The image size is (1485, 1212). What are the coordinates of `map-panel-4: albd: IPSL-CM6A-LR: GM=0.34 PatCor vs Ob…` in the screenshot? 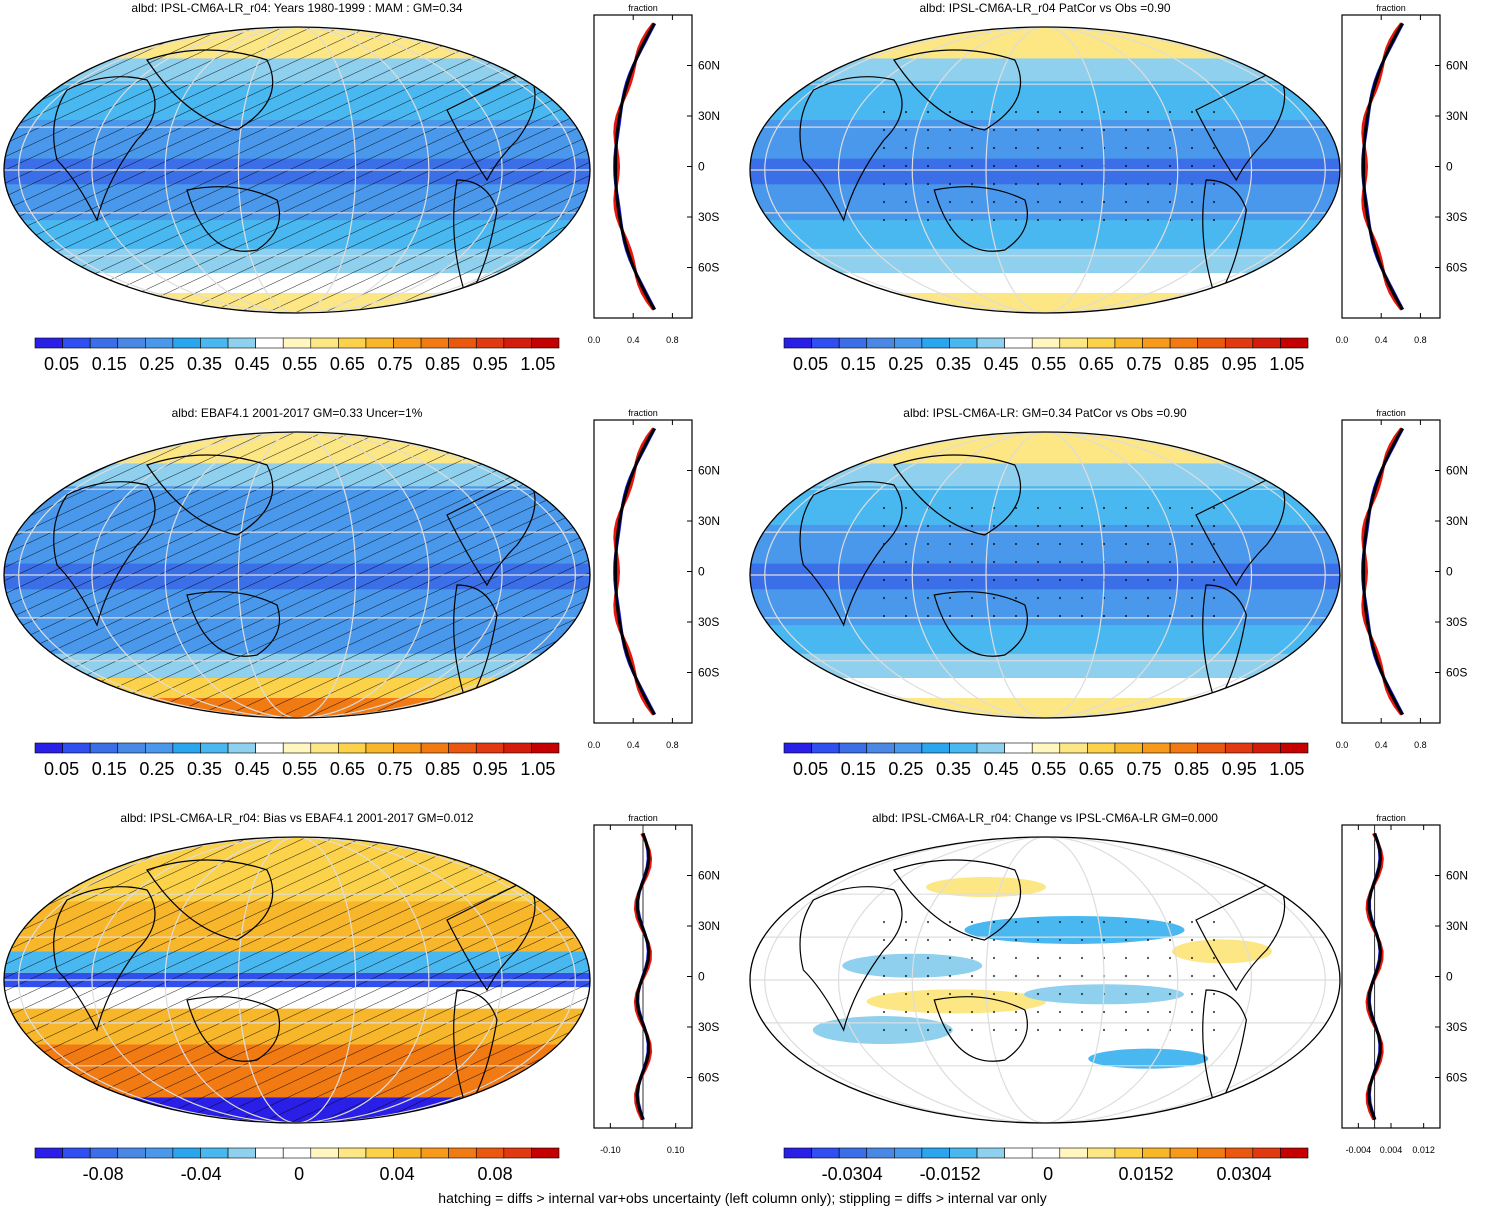 It's located at (1045, 562).